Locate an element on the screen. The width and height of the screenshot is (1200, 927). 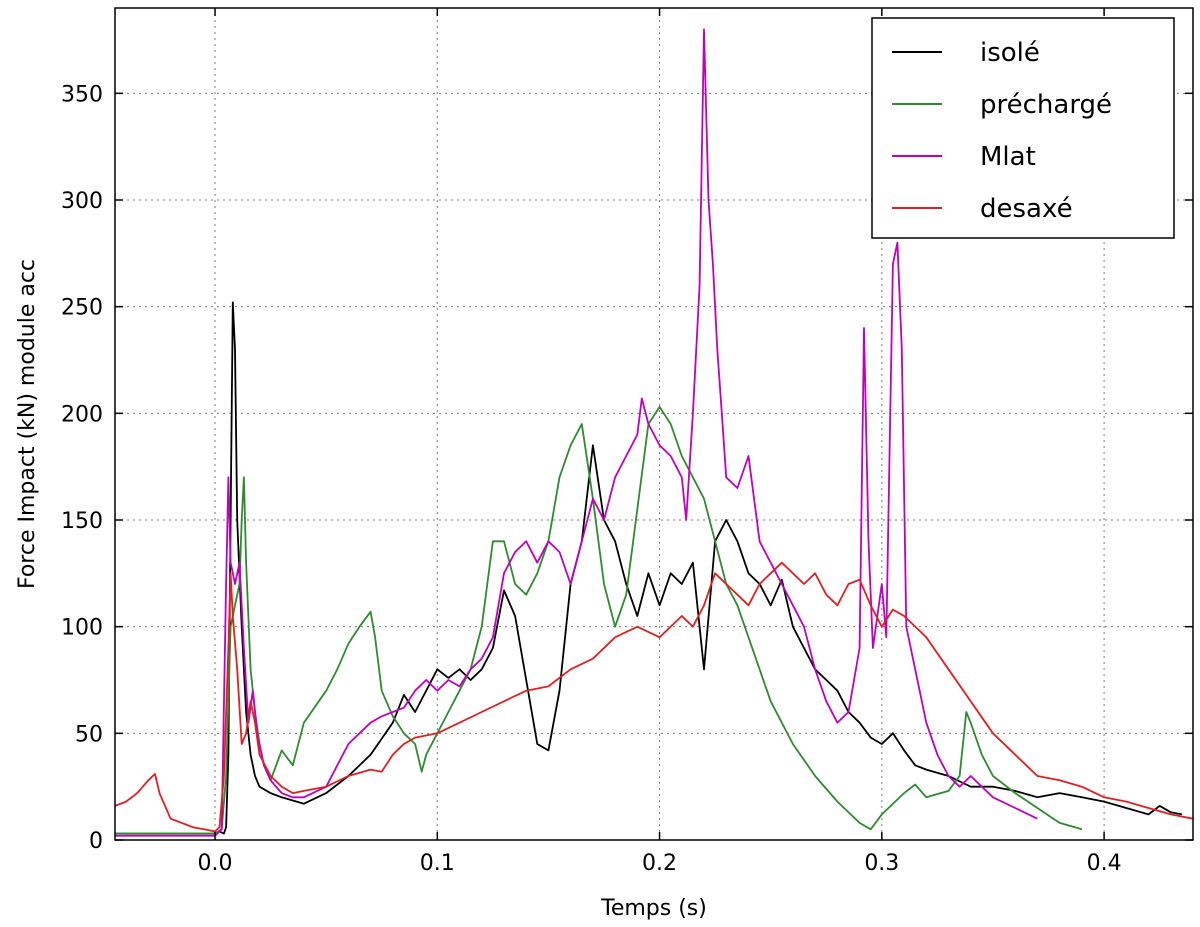
y-tick-label: 350 is located at coordinates (82, 94).